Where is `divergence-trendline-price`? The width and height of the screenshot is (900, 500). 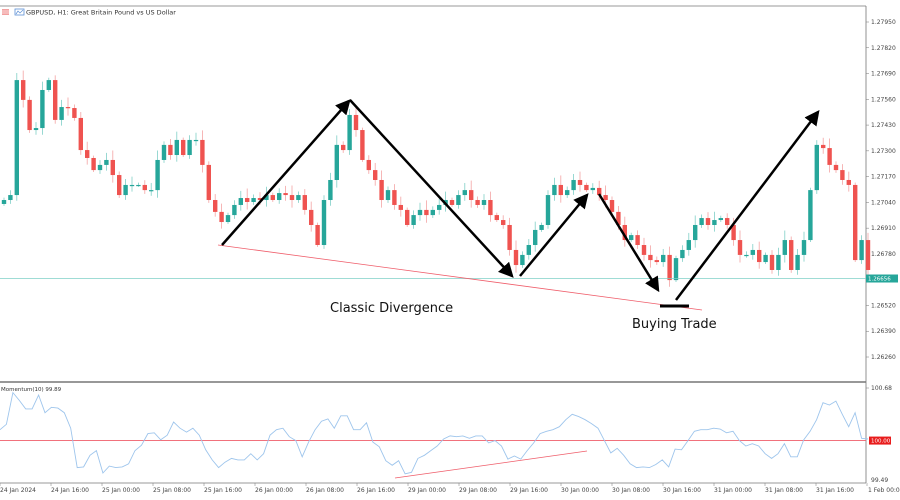
divergence-trendline-price is located at coordinates (460, 277).